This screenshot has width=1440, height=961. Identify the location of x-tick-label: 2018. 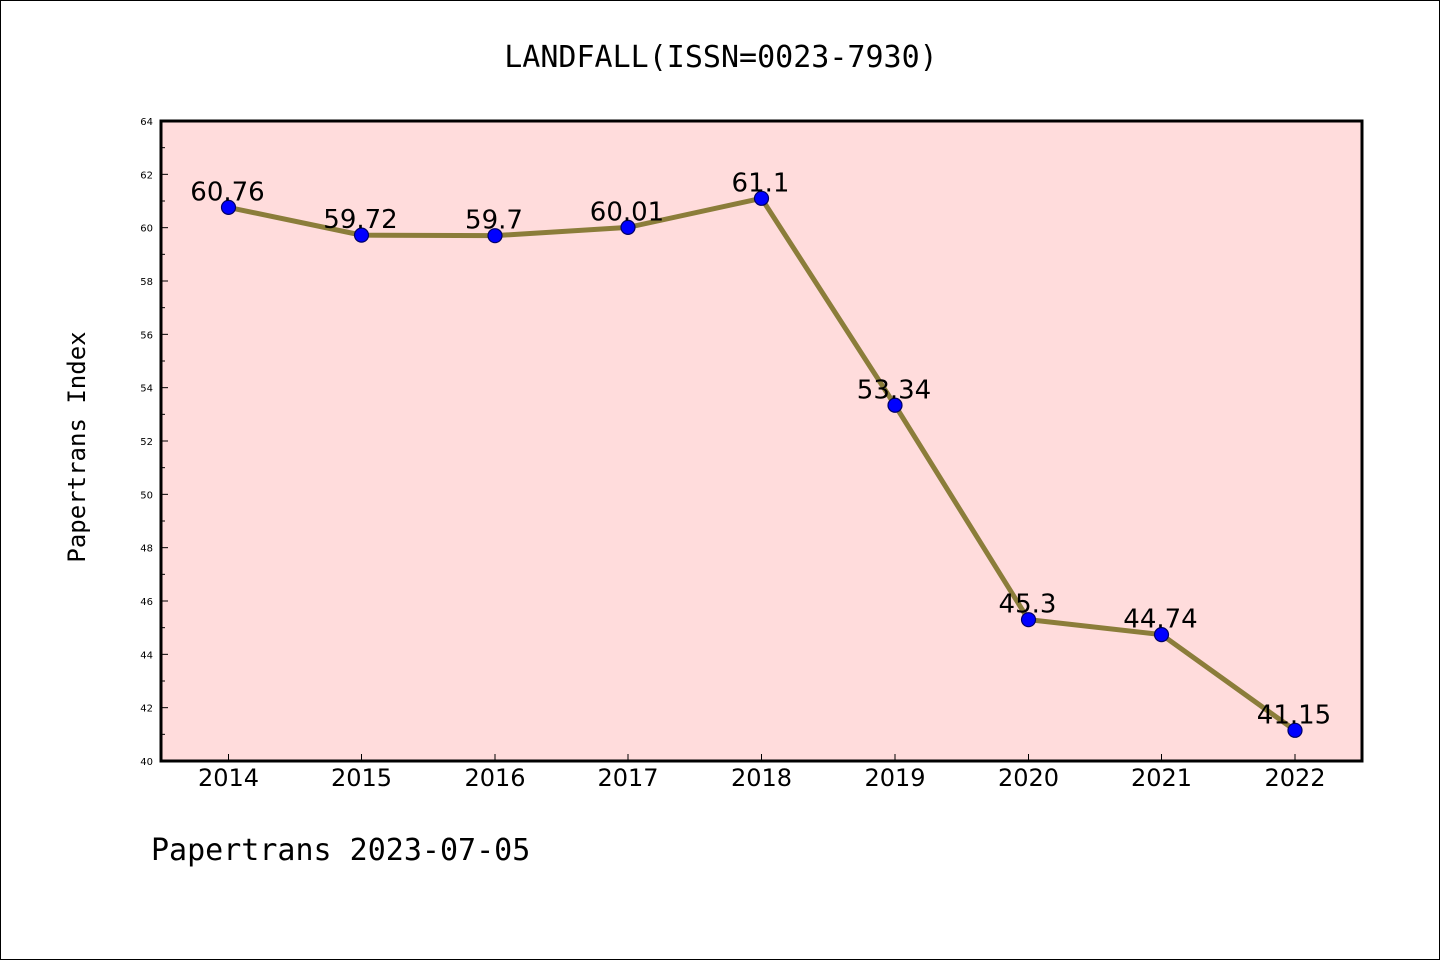
(761, 778).